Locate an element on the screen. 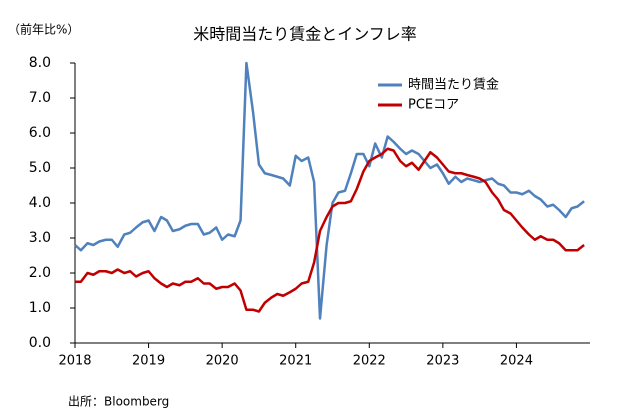 The image size is (620, 419). source-note: 出所：Bloomberg is located at coordinates (118, 402).